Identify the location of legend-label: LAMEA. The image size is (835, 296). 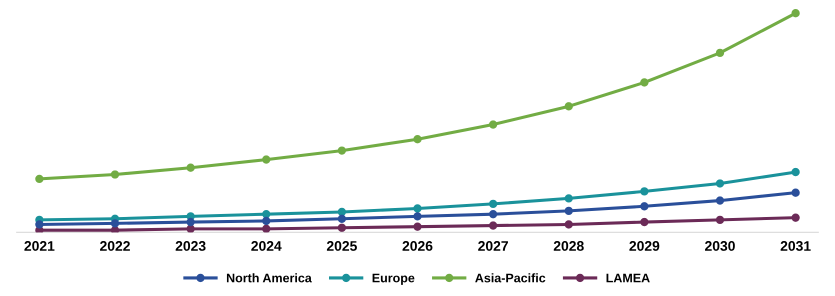
(628, 278).